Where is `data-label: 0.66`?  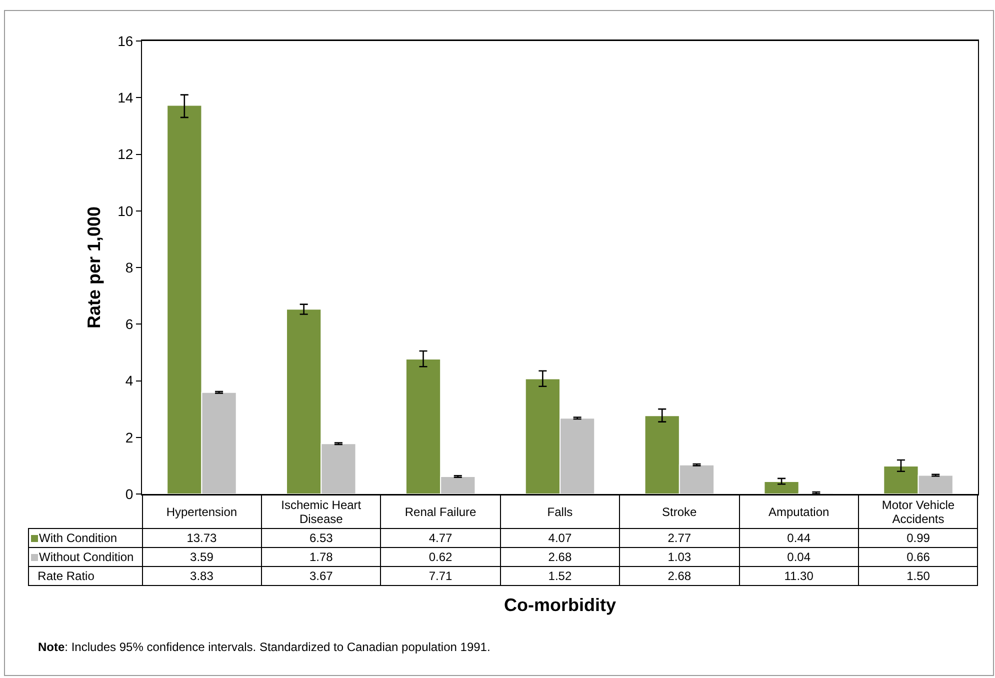 data-label: 0.66 is located at coordinates (918, 557).